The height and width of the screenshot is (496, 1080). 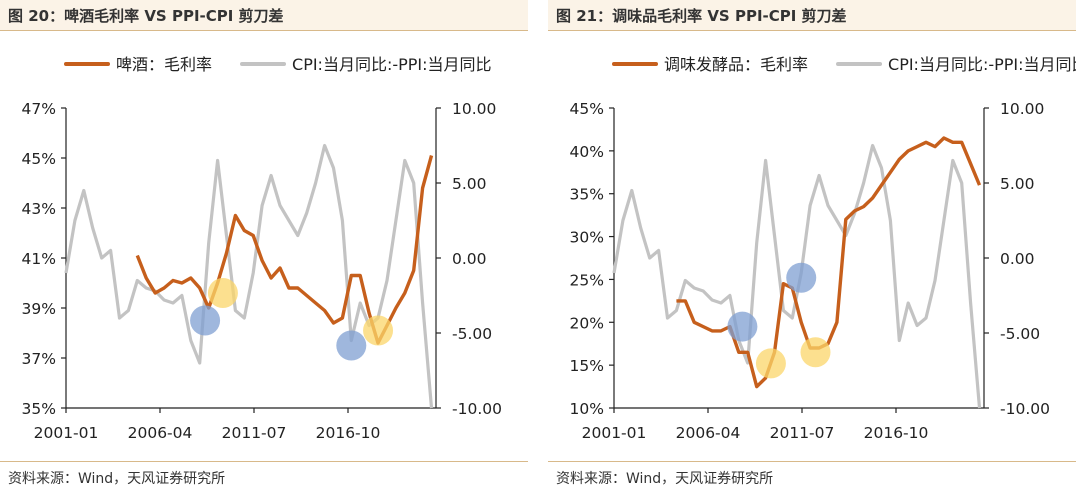 What do you see at coordinates (39, 109) in the screenshot?
I see `left-tick-label: 47%` at bounding box center [39, 109].